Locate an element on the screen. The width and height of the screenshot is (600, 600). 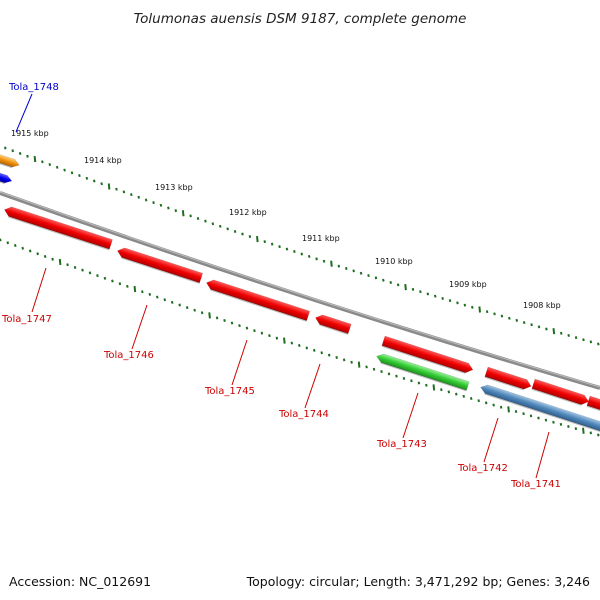
kbp-label: 1910 kbp is located at coordinates (394, 261).